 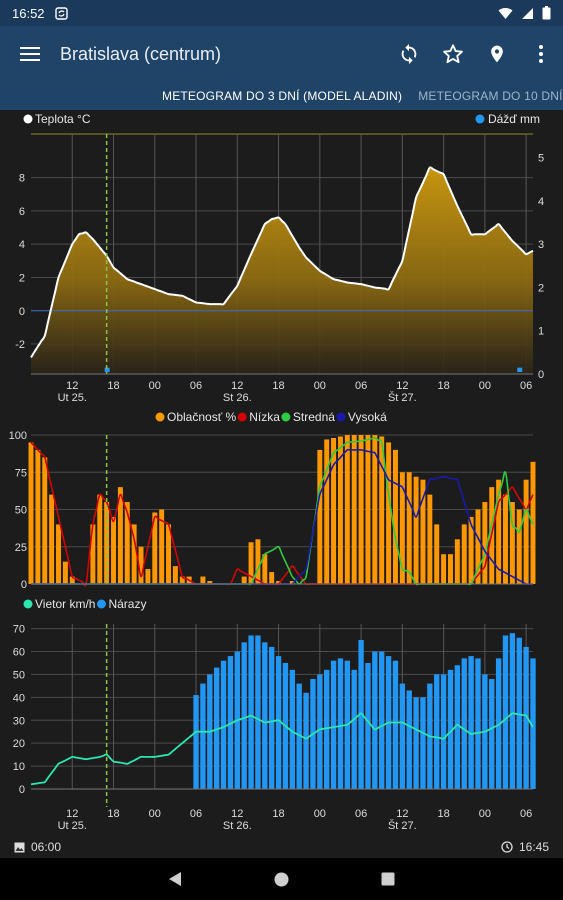 I want to click on recents-icon, so click(x=388, y=879).